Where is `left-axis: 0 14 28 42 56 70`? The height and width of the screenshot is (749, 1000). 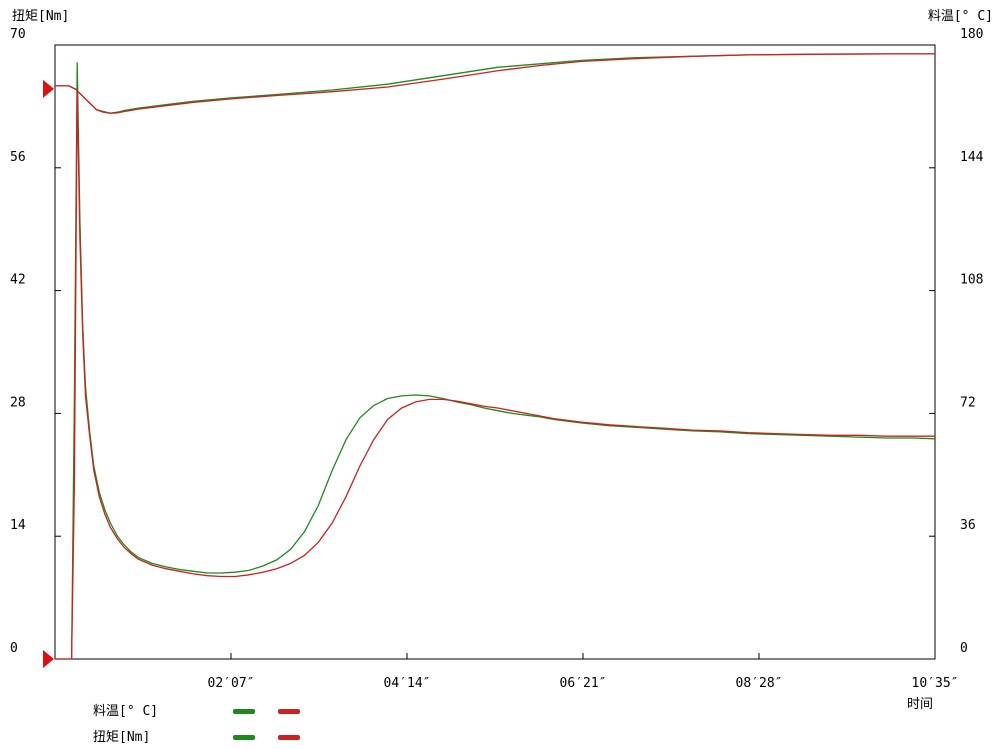 left-axis: 0 14 28 42 56 70 is located at coordinates (35, 343).